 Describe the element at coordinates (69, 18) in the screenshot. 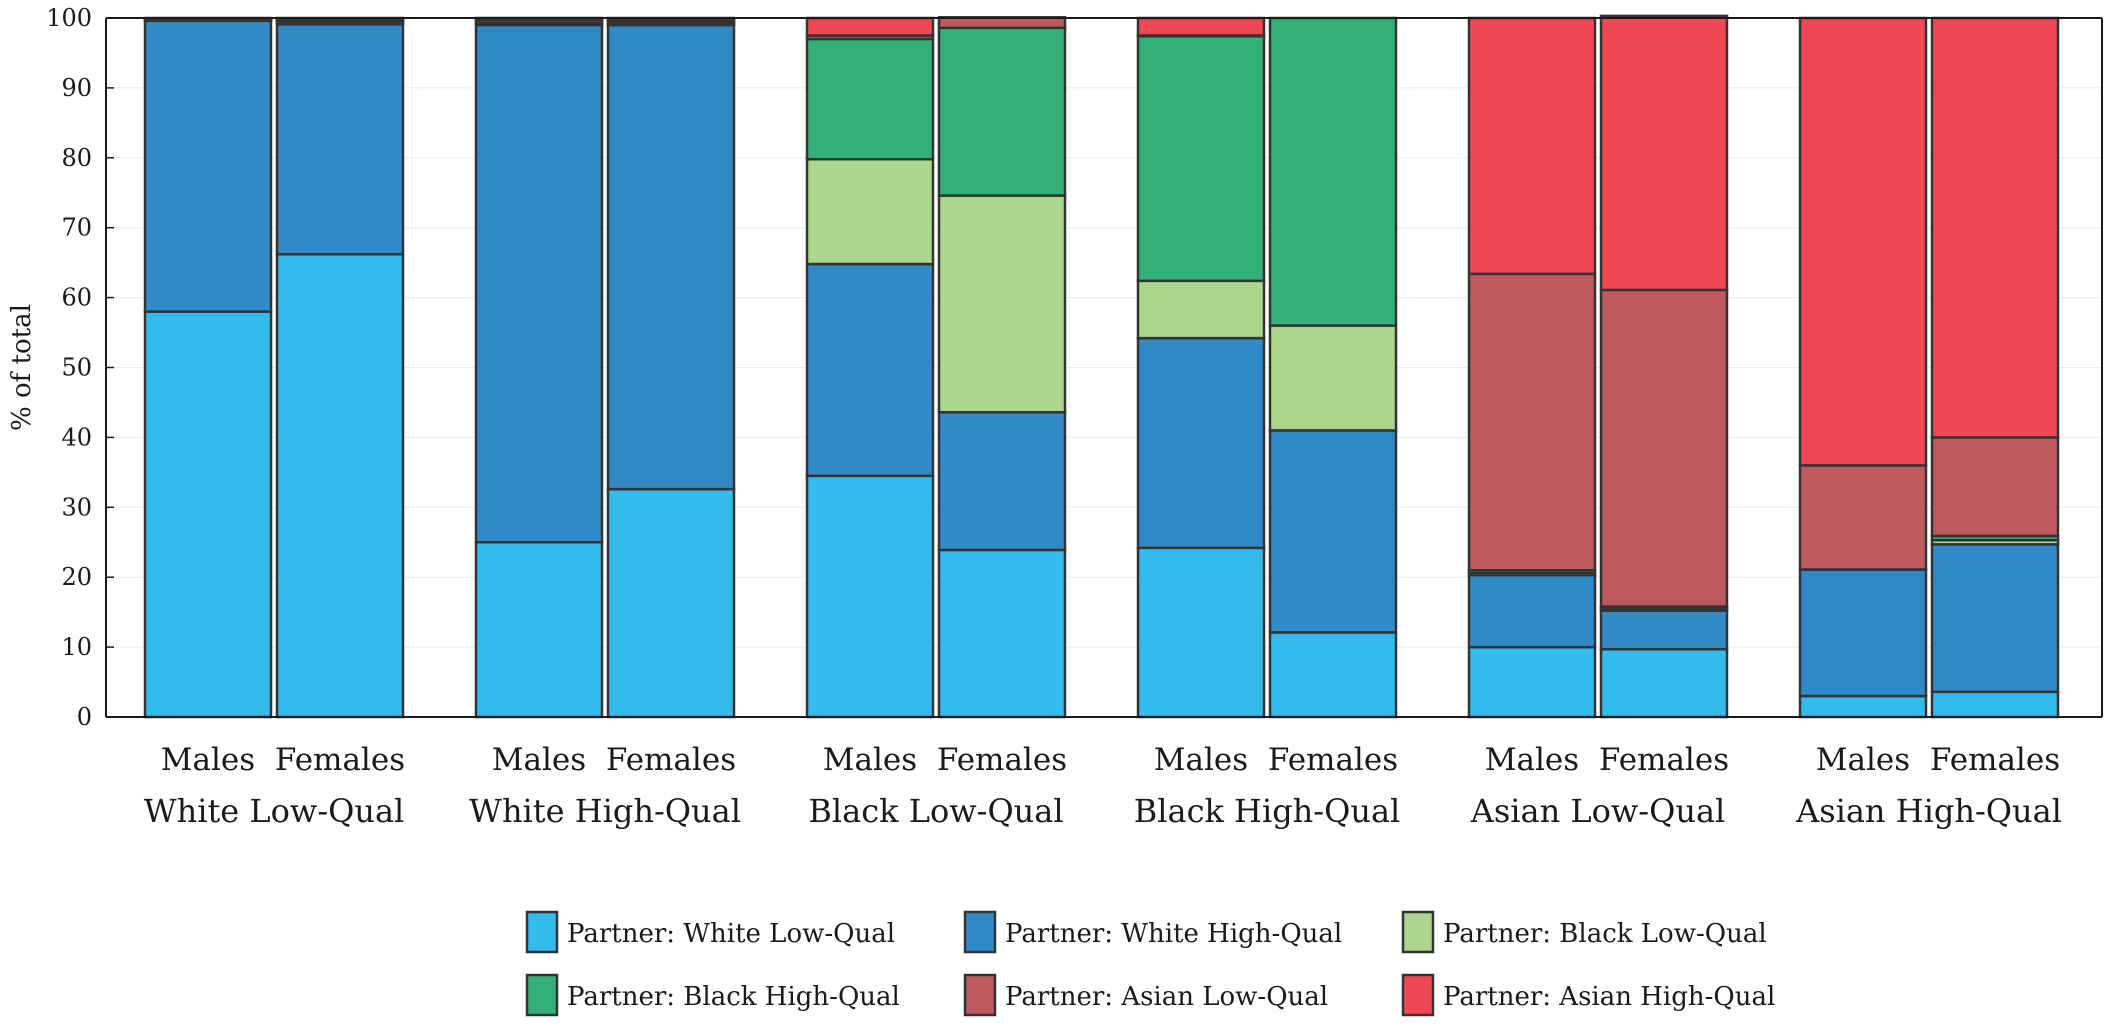

I see `y-tick-label: 100` at that location.